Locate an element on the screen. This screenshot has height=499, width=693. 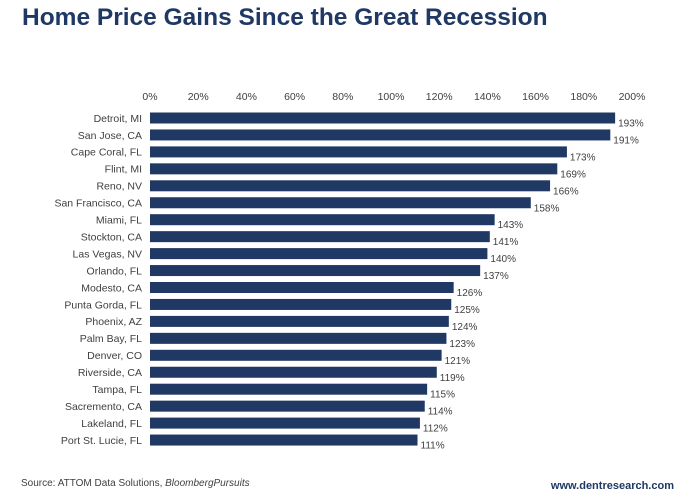
category-label: Sacremento, CA is located at coordinates (103, 407).